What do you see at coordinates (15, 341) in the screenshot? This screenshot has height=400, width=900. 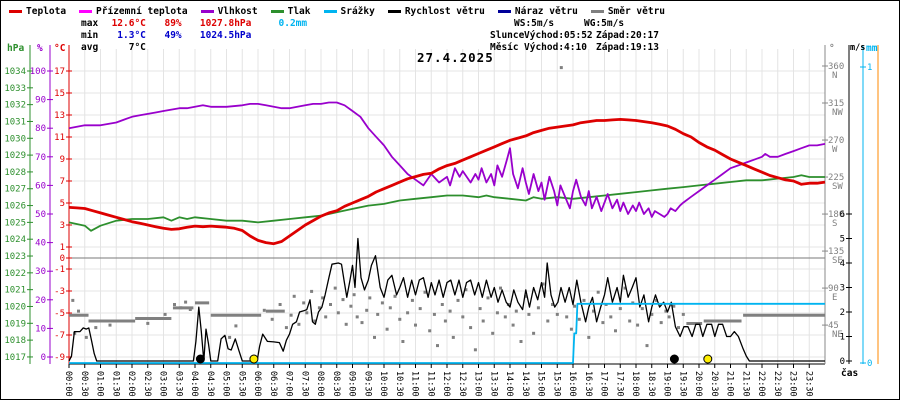 I see `svg-text: 1018` at bounding box center [15, 341].